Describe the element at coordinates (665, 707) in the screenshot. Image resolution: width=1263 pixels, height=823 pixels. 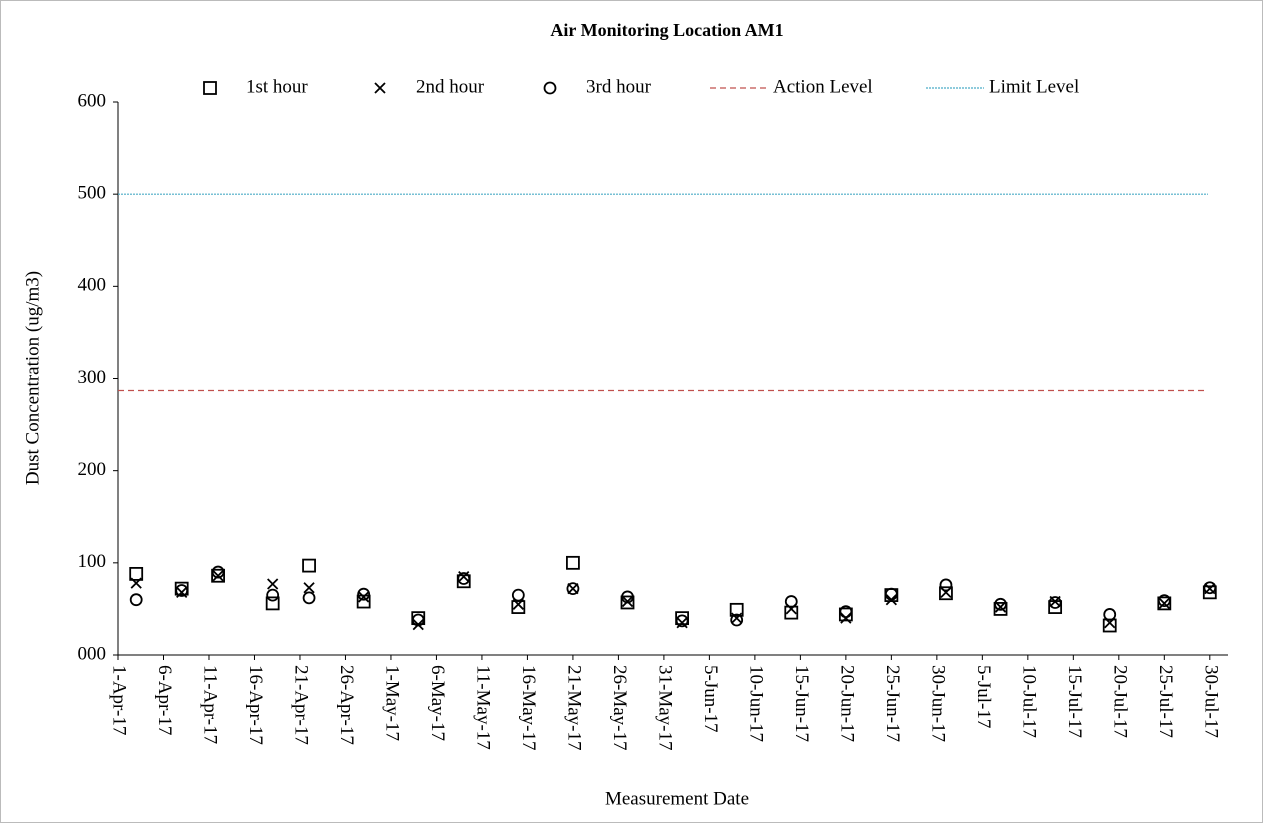
I see `x-tick-label: 31-May-17` at that location.